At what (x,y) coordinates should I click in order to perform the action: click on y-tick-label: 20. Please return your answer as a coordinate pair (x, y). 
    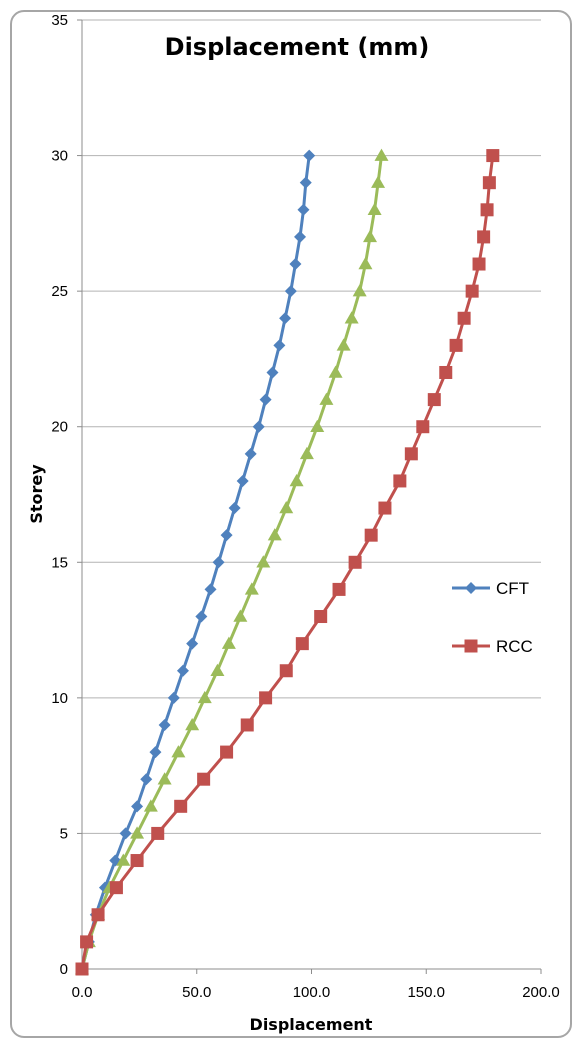
    Looking at the image, I should click on (59, 427).